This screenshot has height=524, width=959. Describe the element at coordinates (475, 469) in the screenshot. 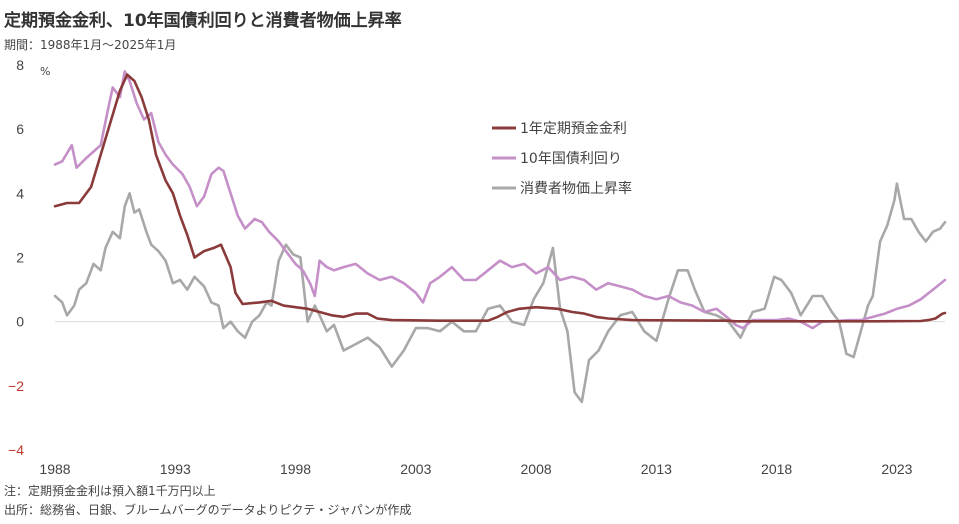

I see `x-axis: 1988 1993 1998 2003 2008 2013 2018 2023` at that location.